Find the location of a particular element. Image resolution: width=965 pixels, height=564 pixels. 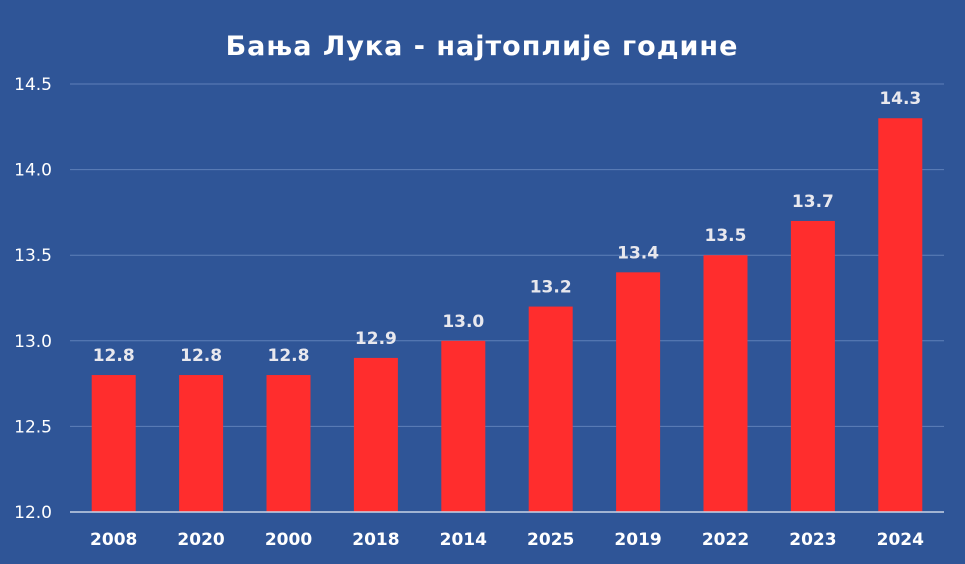

data-label: 13.2 is located at coordinates (551, 288).